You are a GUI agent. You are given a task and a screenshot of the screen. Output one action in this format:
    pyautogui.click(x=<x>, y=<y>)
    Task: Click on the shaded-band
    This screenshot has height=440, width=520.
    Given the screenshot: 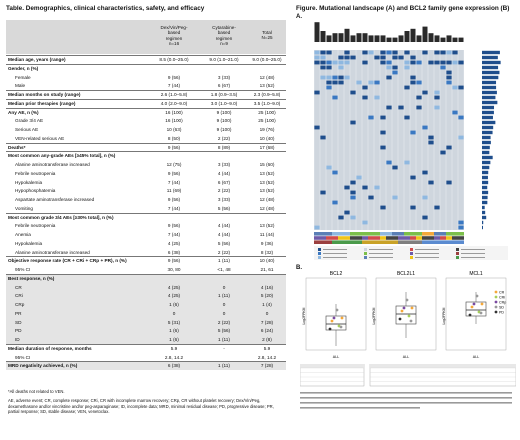 What is the action you would take?
    pyautogui.click(x=146, y=365)
    